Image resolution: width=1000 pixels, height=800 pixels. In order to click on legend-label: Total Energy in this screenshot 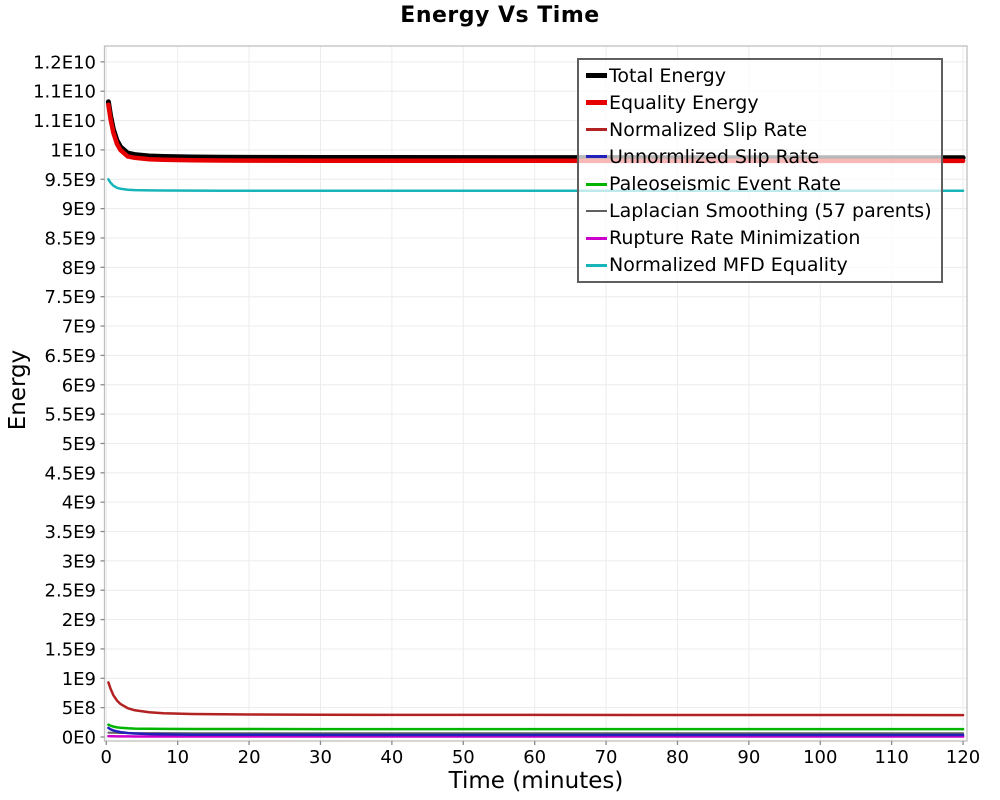, I will do `click(667, 75)`.